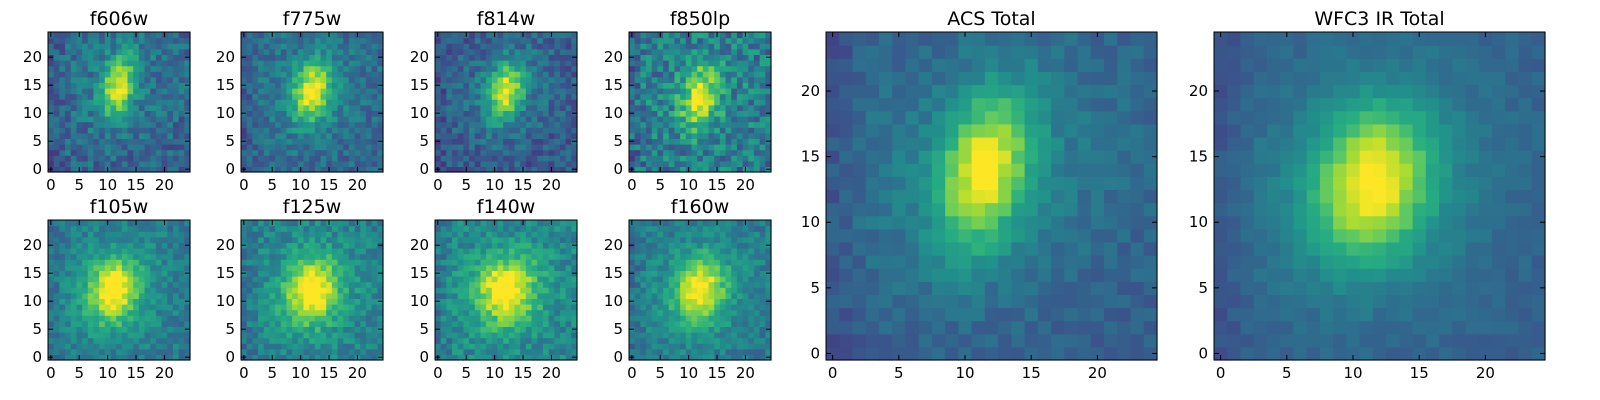 The image size is (1600, 400). What do you see at coordinates (466, 373) in the screenshot?
I see `x-tick-label: 5` at bounding box center [466, 373].